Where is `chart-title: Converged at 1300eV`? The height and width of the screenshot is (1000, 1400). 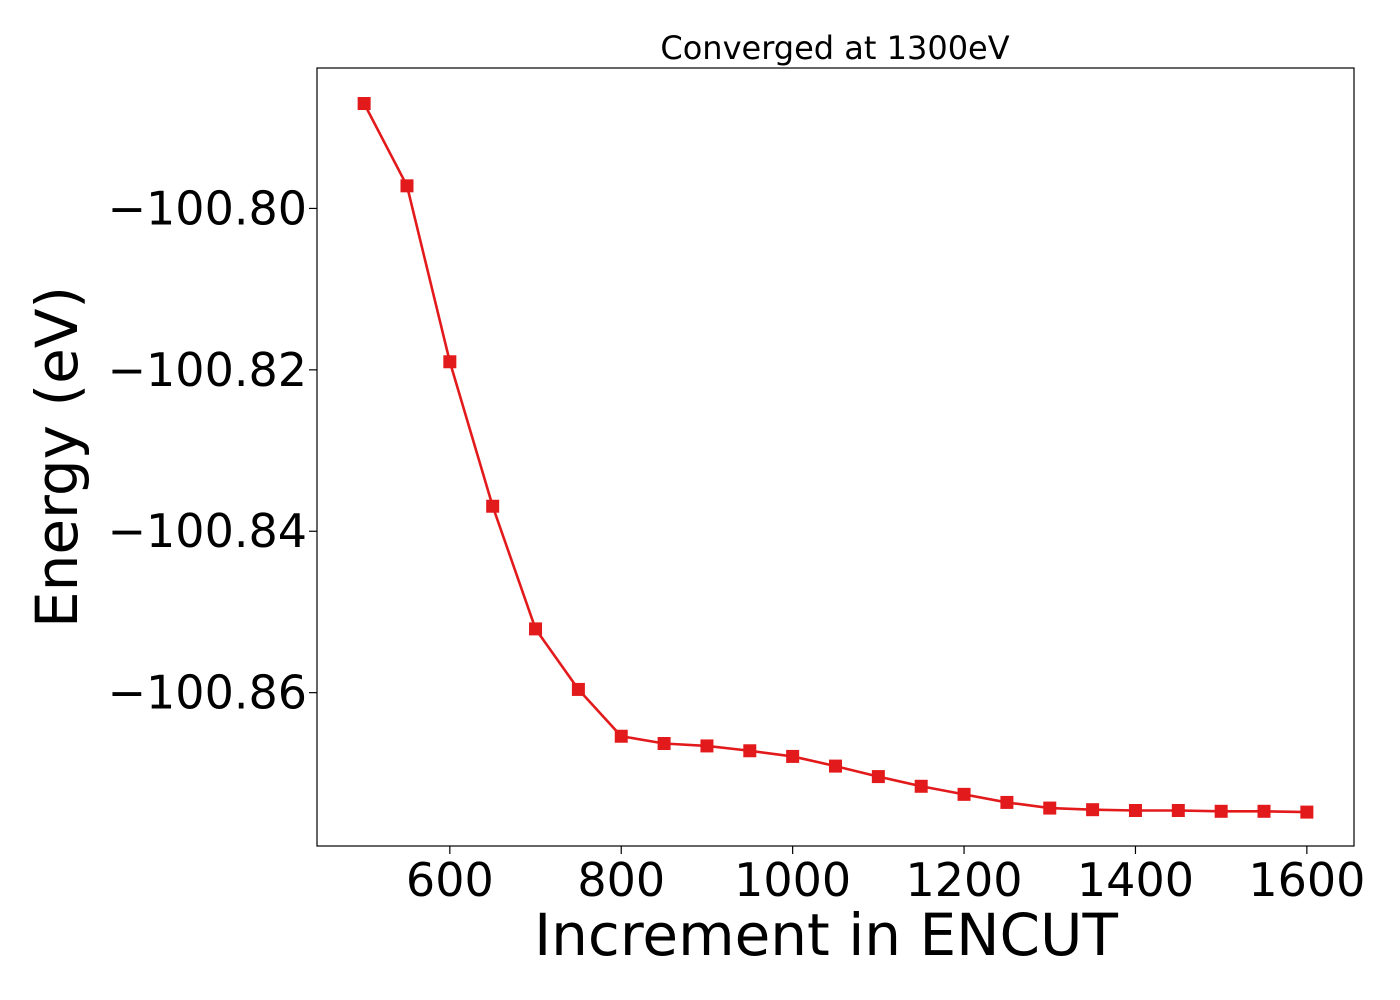 chart-title: Converged at 1300eV is located at coordinates (834, 48).